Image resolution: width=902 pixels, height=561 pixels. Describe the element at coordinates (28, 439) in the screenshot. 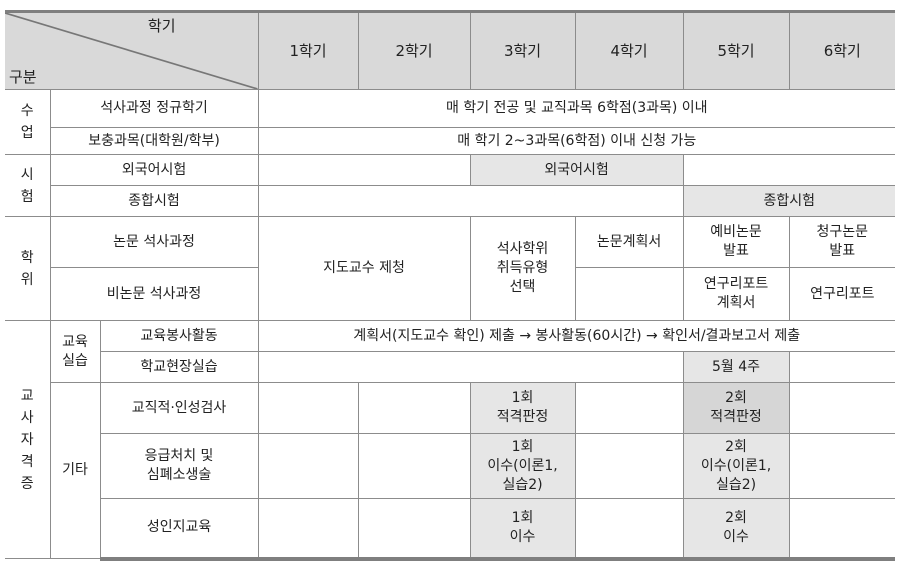

I see `group-teacher: 교 사 자 격 증` at that location.